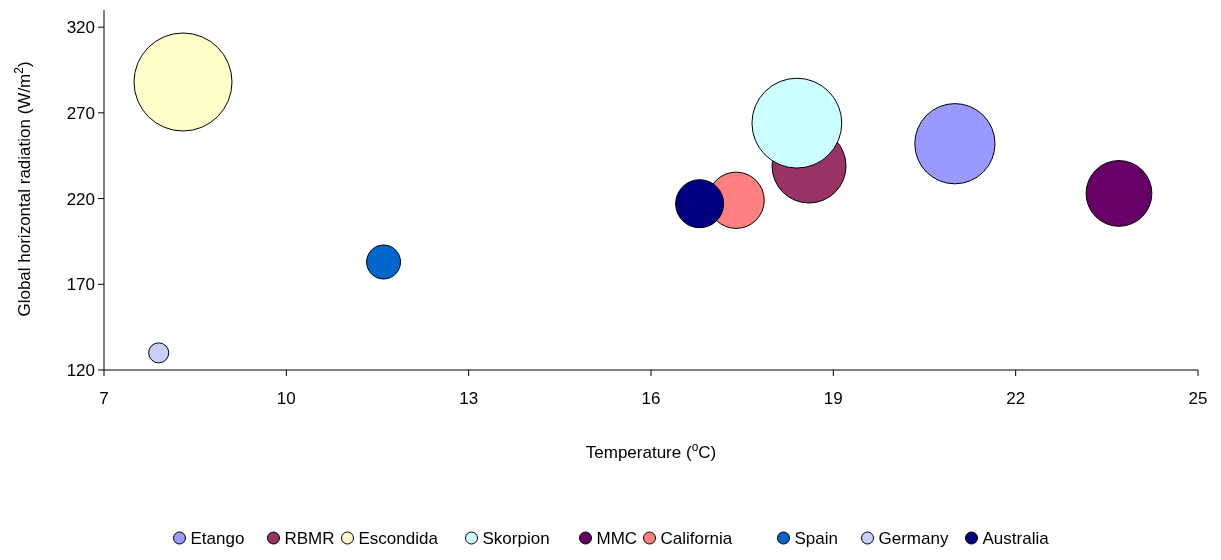 The height and width of the screenshot is (560, 1221). Describe the element at coordinates (286, 398) in the screenshot. I see `x-tick-label: 10` at that location.